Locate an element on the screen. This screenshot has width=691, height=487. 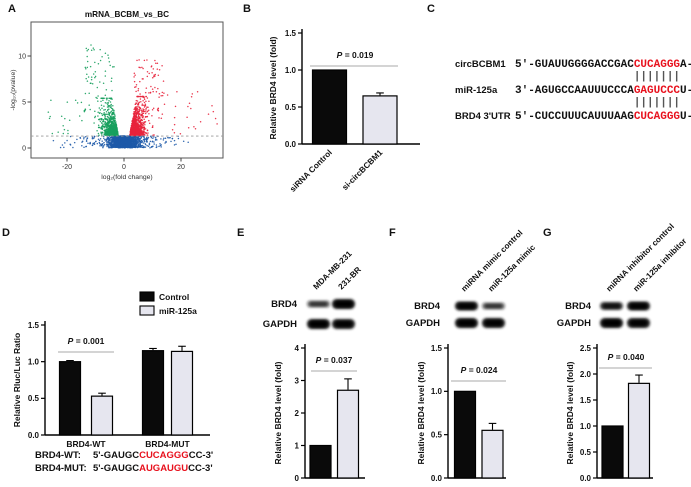
sequence-suffix: U-3' is located at coordinates (685, 117).